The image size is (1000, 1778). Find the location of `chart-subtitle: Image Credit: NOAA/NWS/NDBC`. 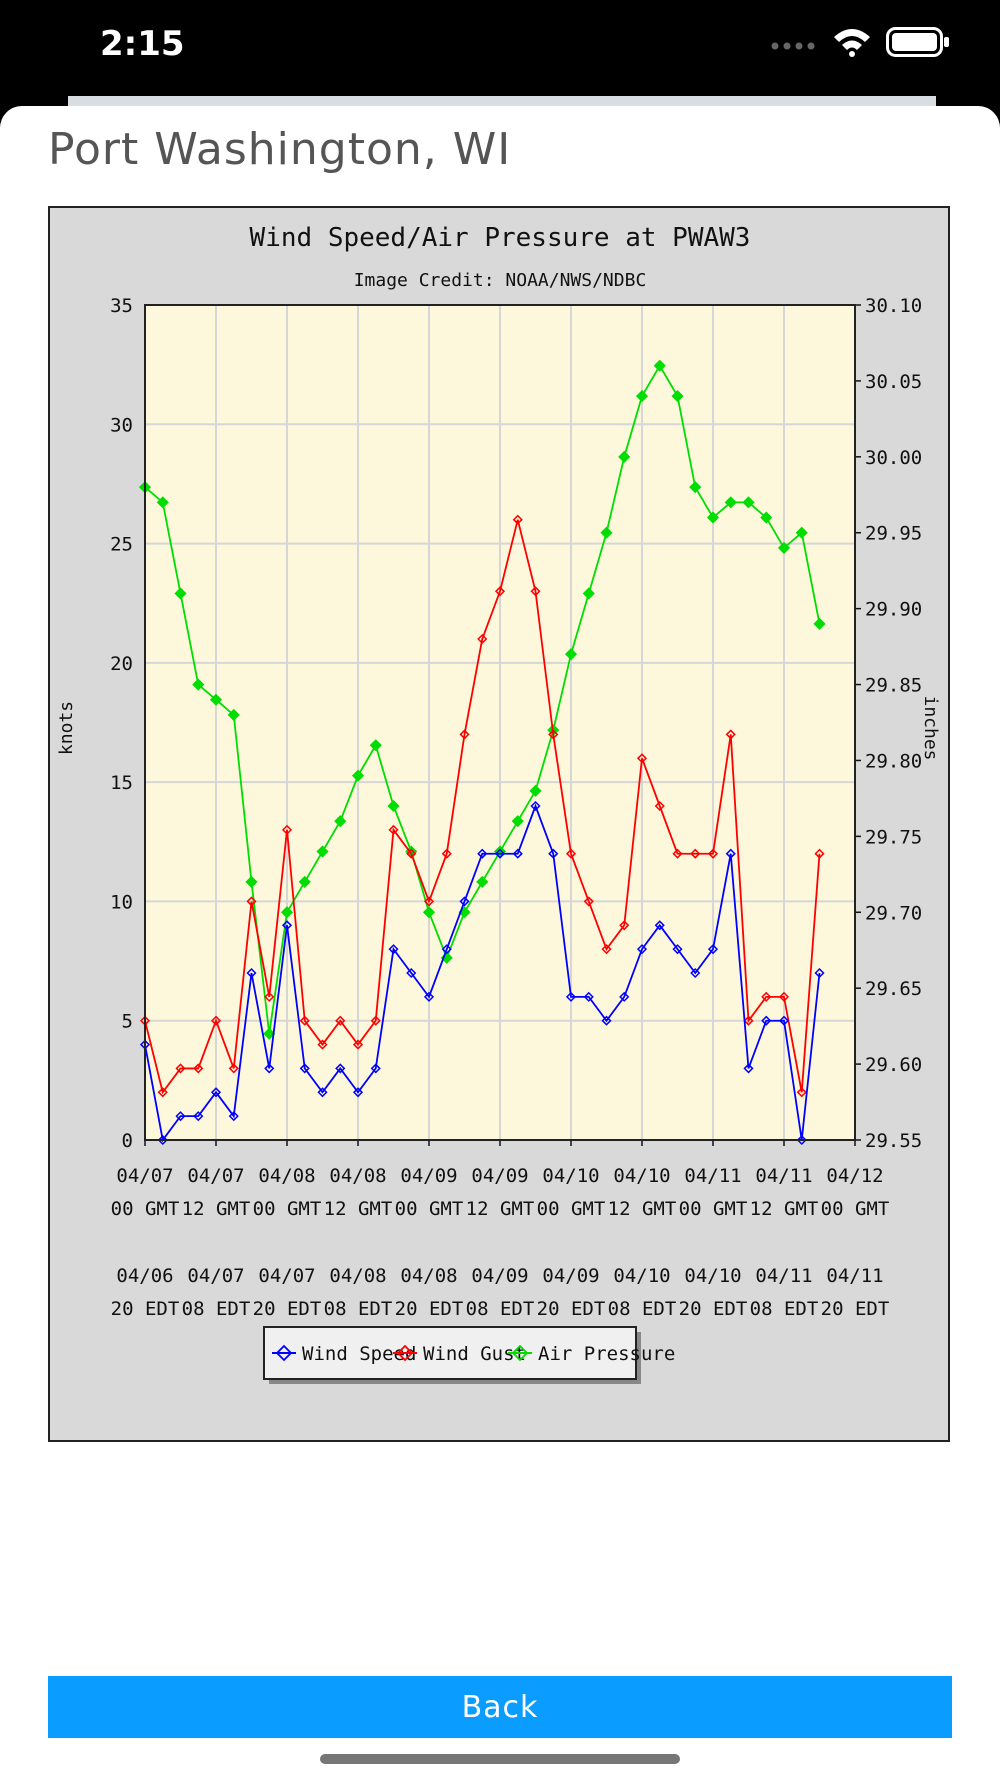

chart-subtitle: Image Credit: NOAA/NWS/NDBC is located at coordinates (500, 280).